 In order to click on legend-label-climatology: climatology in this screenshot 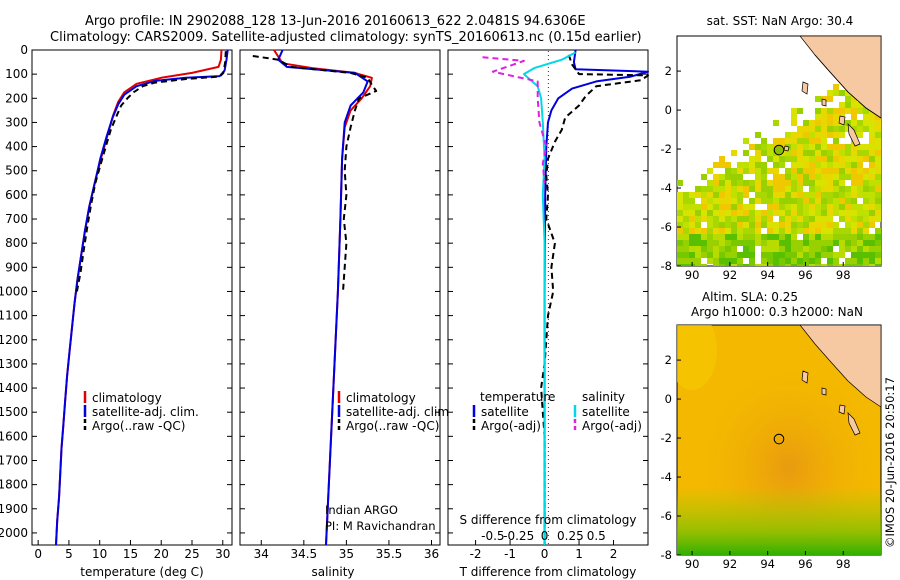, I will do `click(127, 398)`.